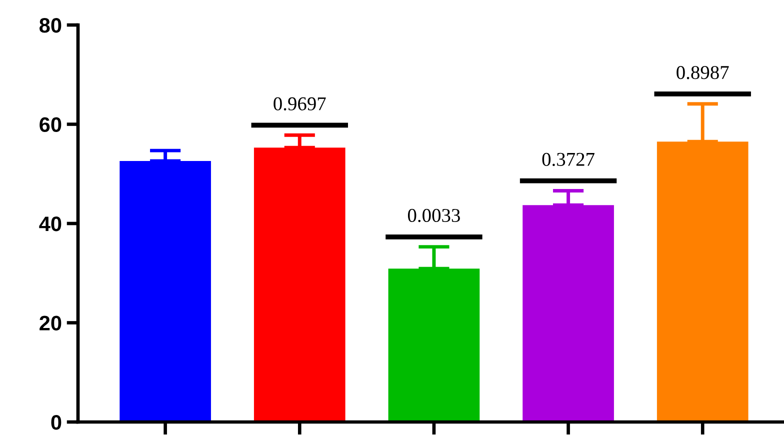 The height and width of the screenshot is (436, 784). Describe the element at coordinates (51, 124) in the screenshot. I see `y-tick-label: 60` at that location.